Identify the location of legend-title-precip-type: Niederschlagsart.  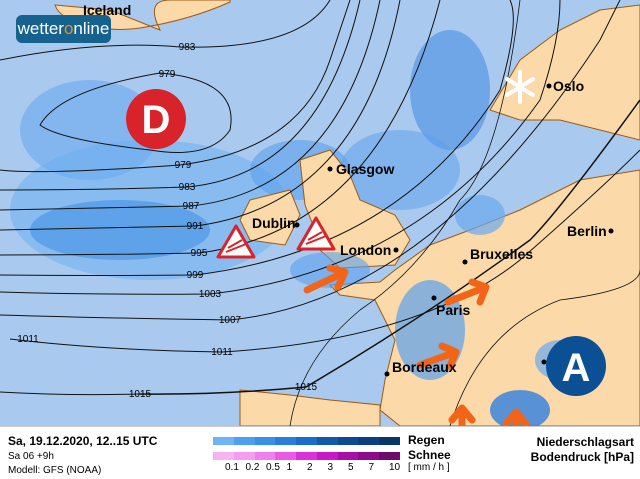
(585, 442).